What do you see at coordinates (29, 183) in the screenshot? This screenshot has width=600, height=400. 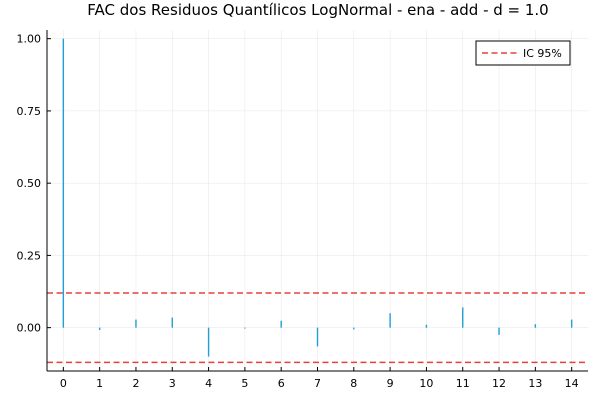 I see `y-tick-label: 0.50` at bounding box center [29, 183].